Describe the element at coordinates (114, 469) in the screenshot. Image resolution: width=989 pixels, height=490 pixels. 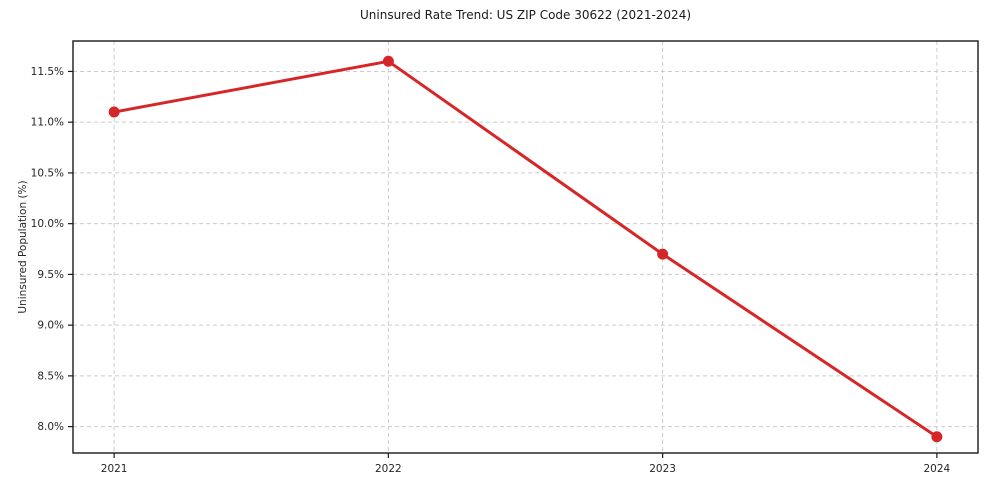
I see `x-tick-label: 2021` at that location.